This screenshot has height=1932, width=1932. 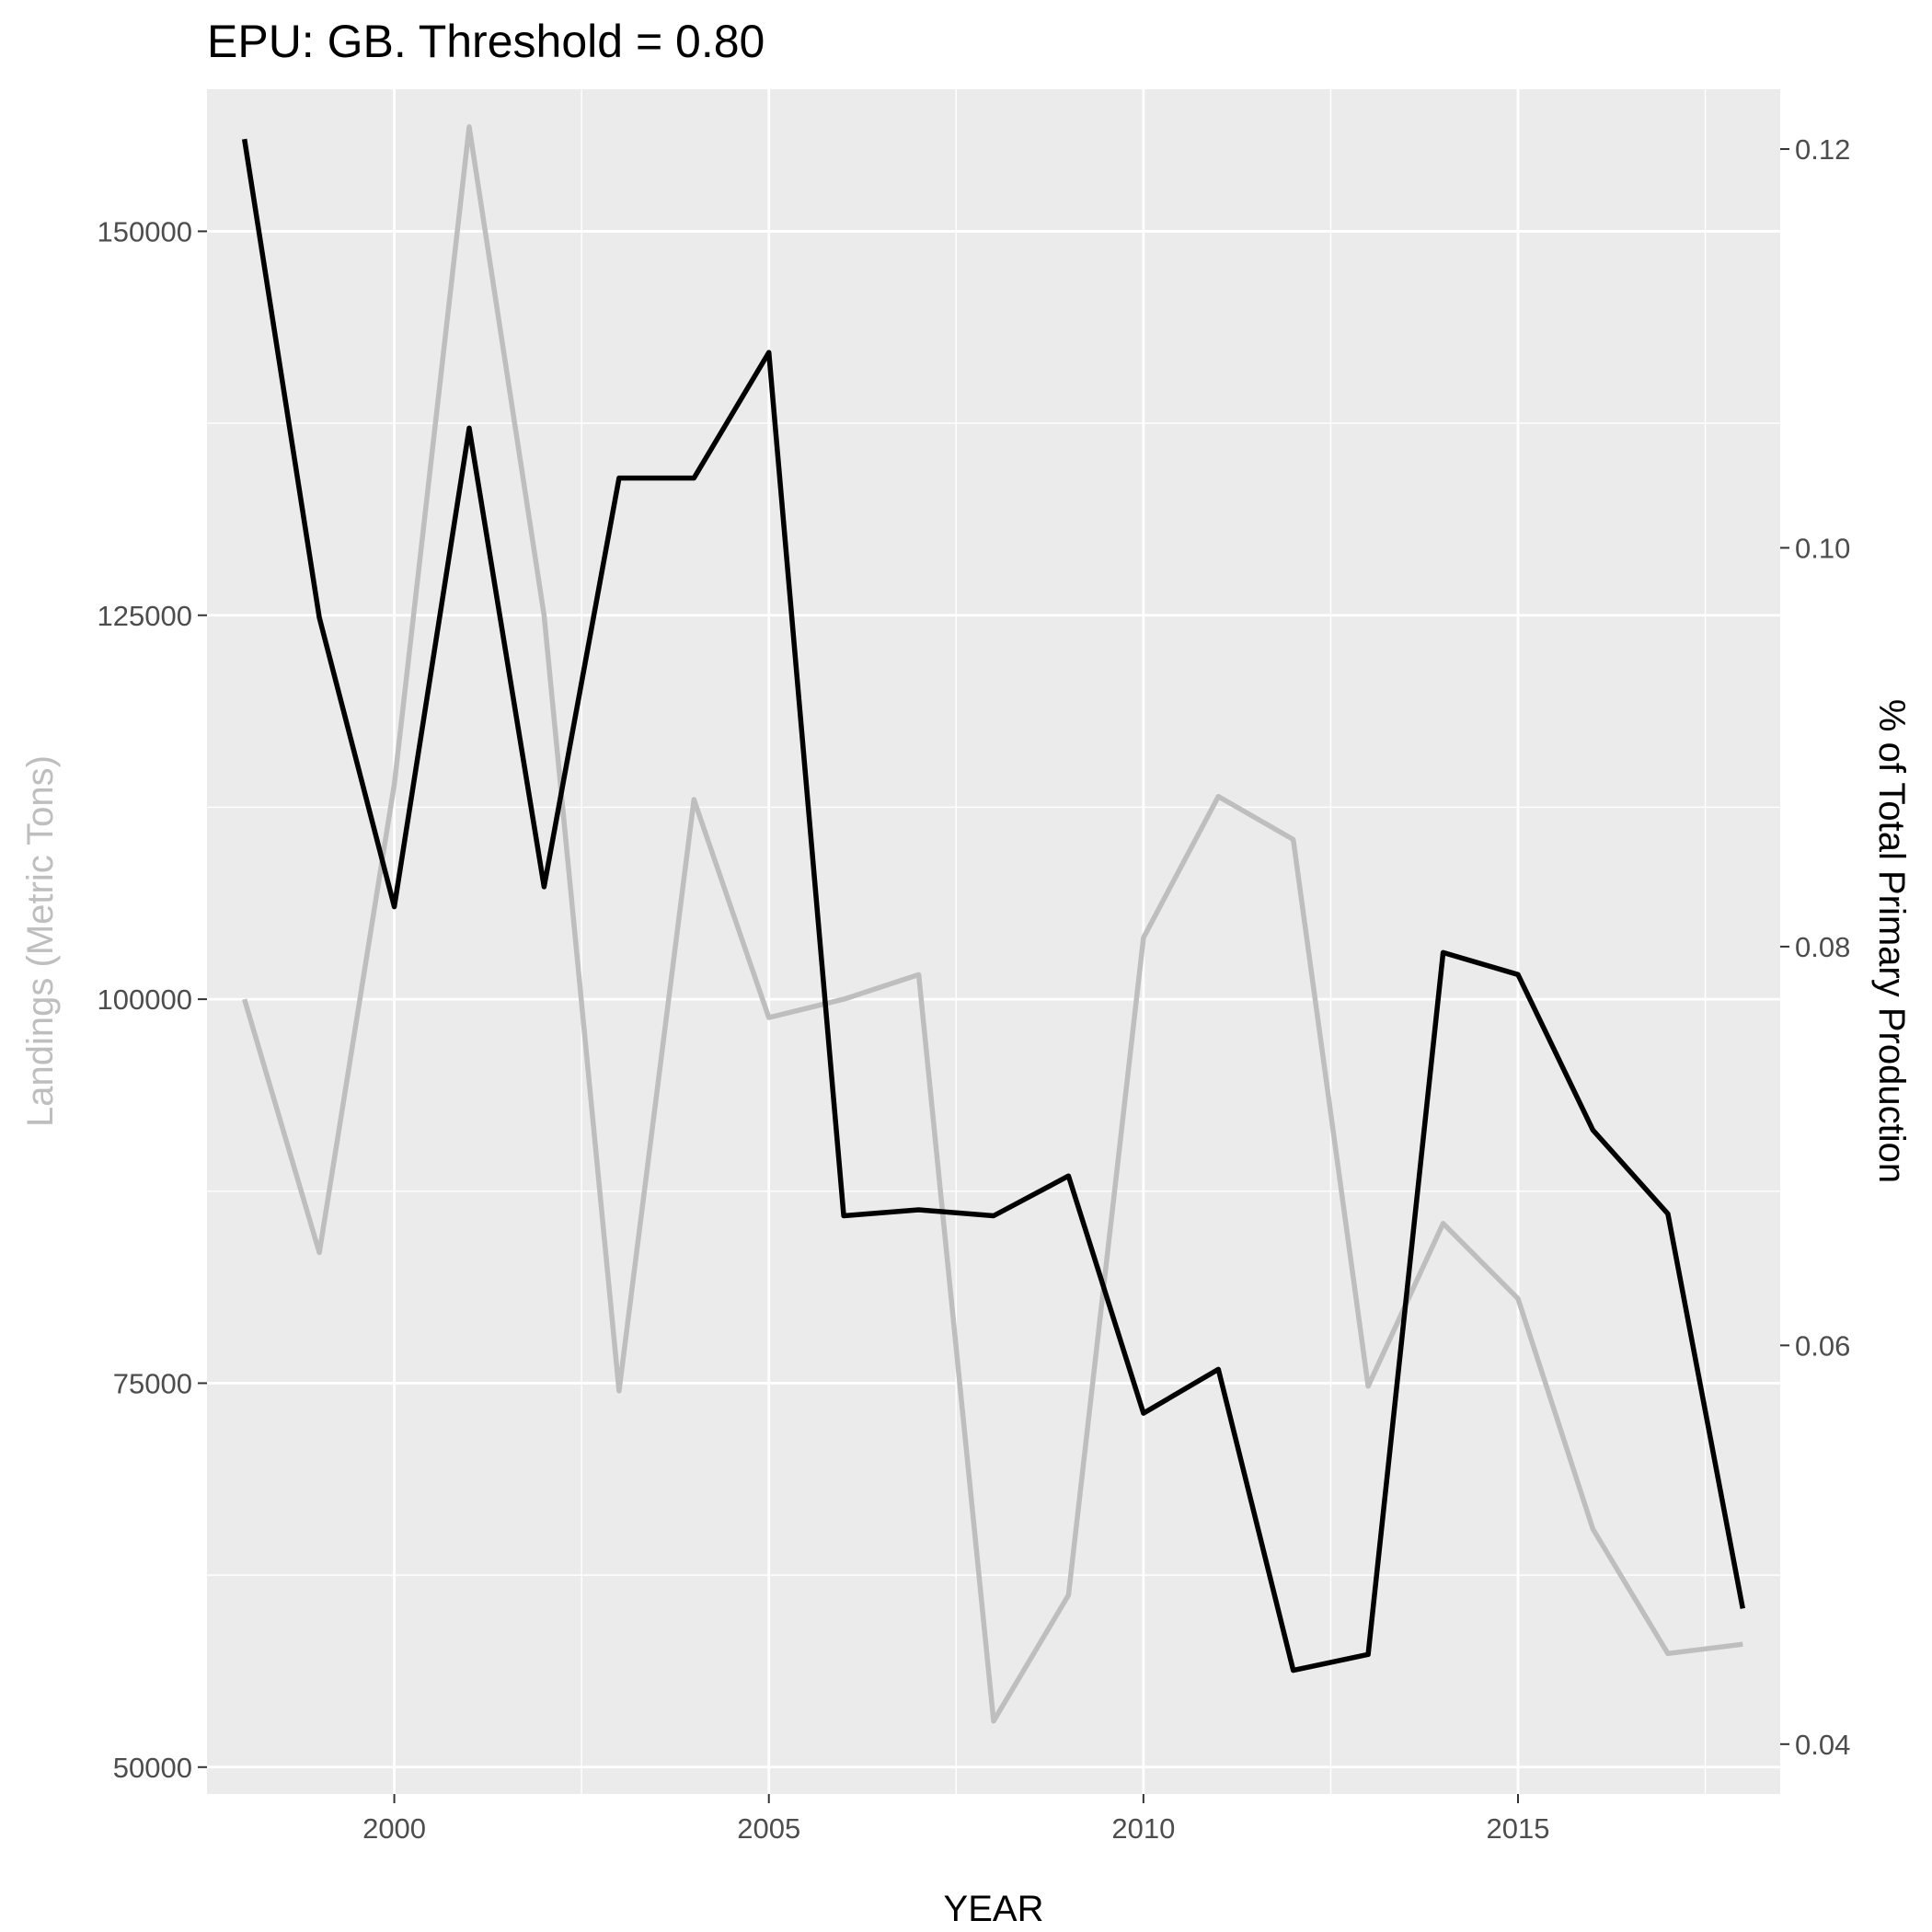 I want to click on y-right-tick-label: 0.04, so click(x=1822, y=1745).